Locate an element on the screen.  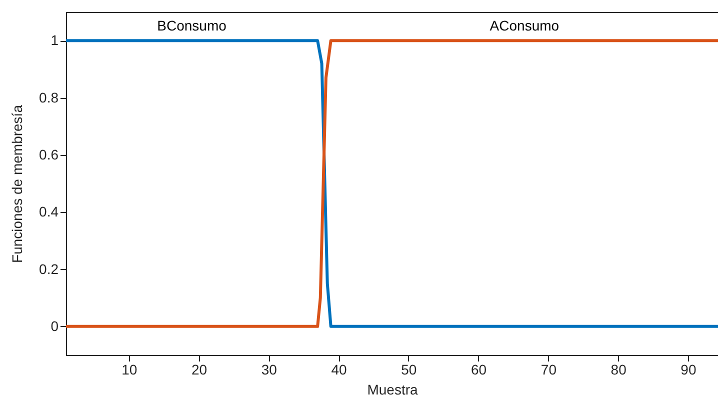
y-axis-title: Funciones de membresía is located at coordinates (17, 183).